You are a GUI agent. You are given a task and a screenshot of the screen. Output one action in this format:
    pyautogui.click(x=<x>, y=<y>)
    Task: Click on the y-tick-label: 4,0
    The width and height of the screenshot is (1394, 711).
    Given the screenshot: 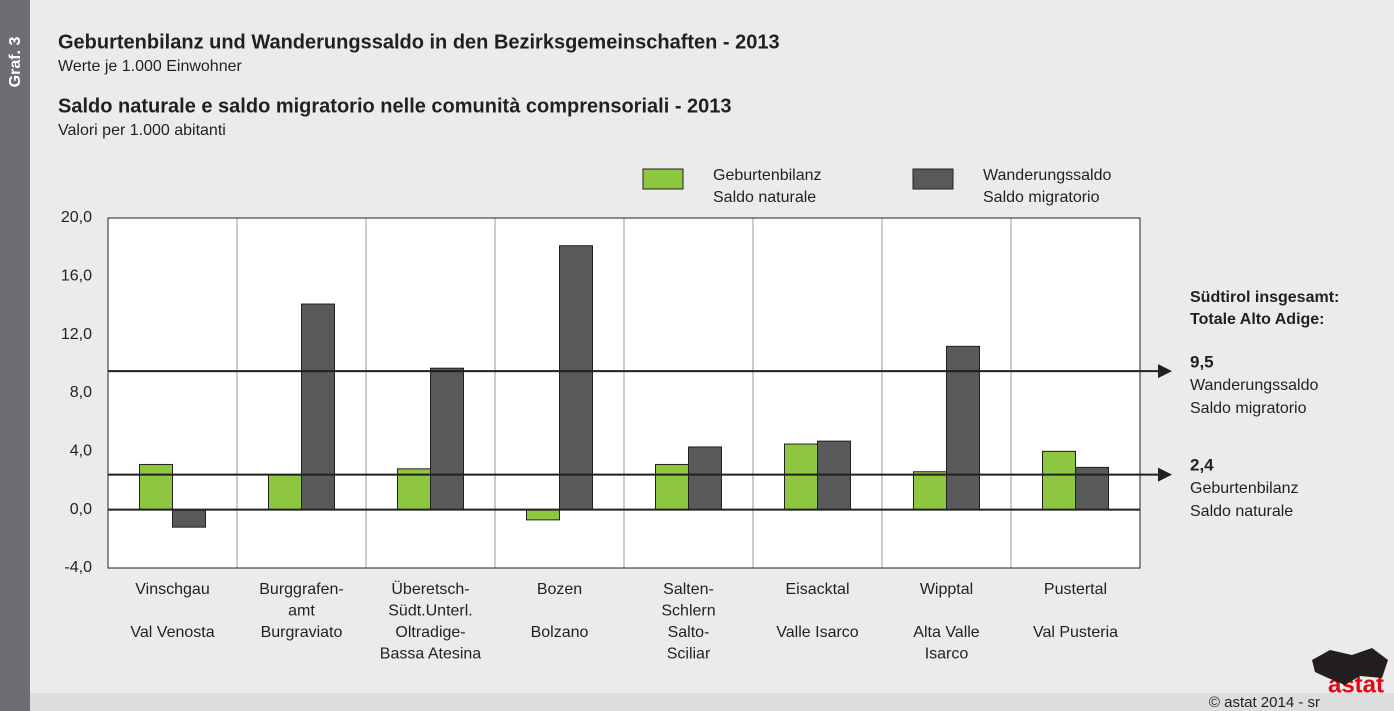 What is the action you would take?
    pyautogui.click(x=81, y=451)
    